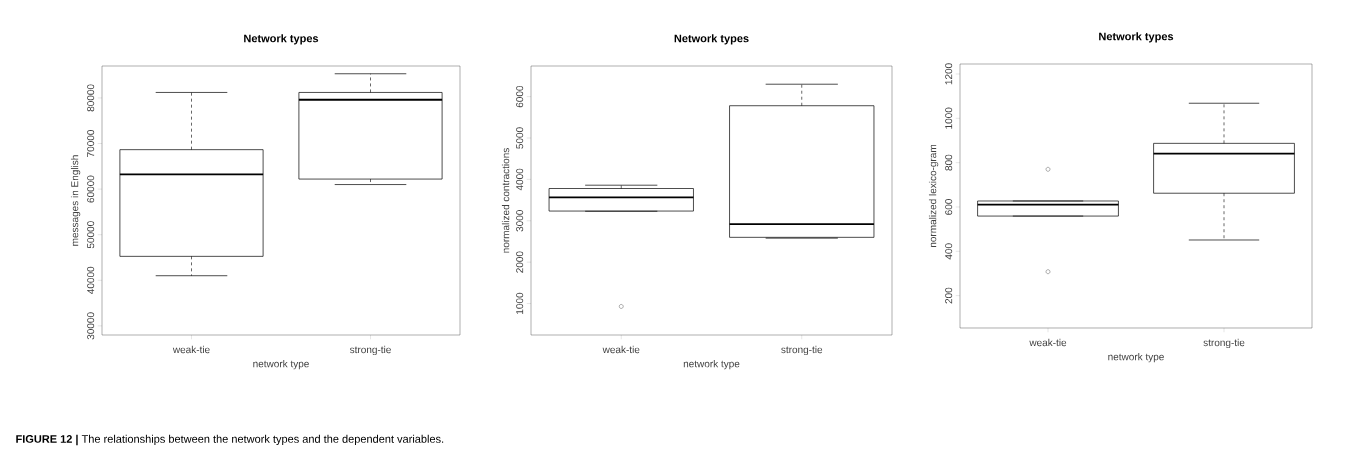 The height and width of the screenshot is (467, 1355). What do you see at coordinates (520, 221) in the screenshot?
I see `y-tick-label: 3000` at bounding box center [520, 221].